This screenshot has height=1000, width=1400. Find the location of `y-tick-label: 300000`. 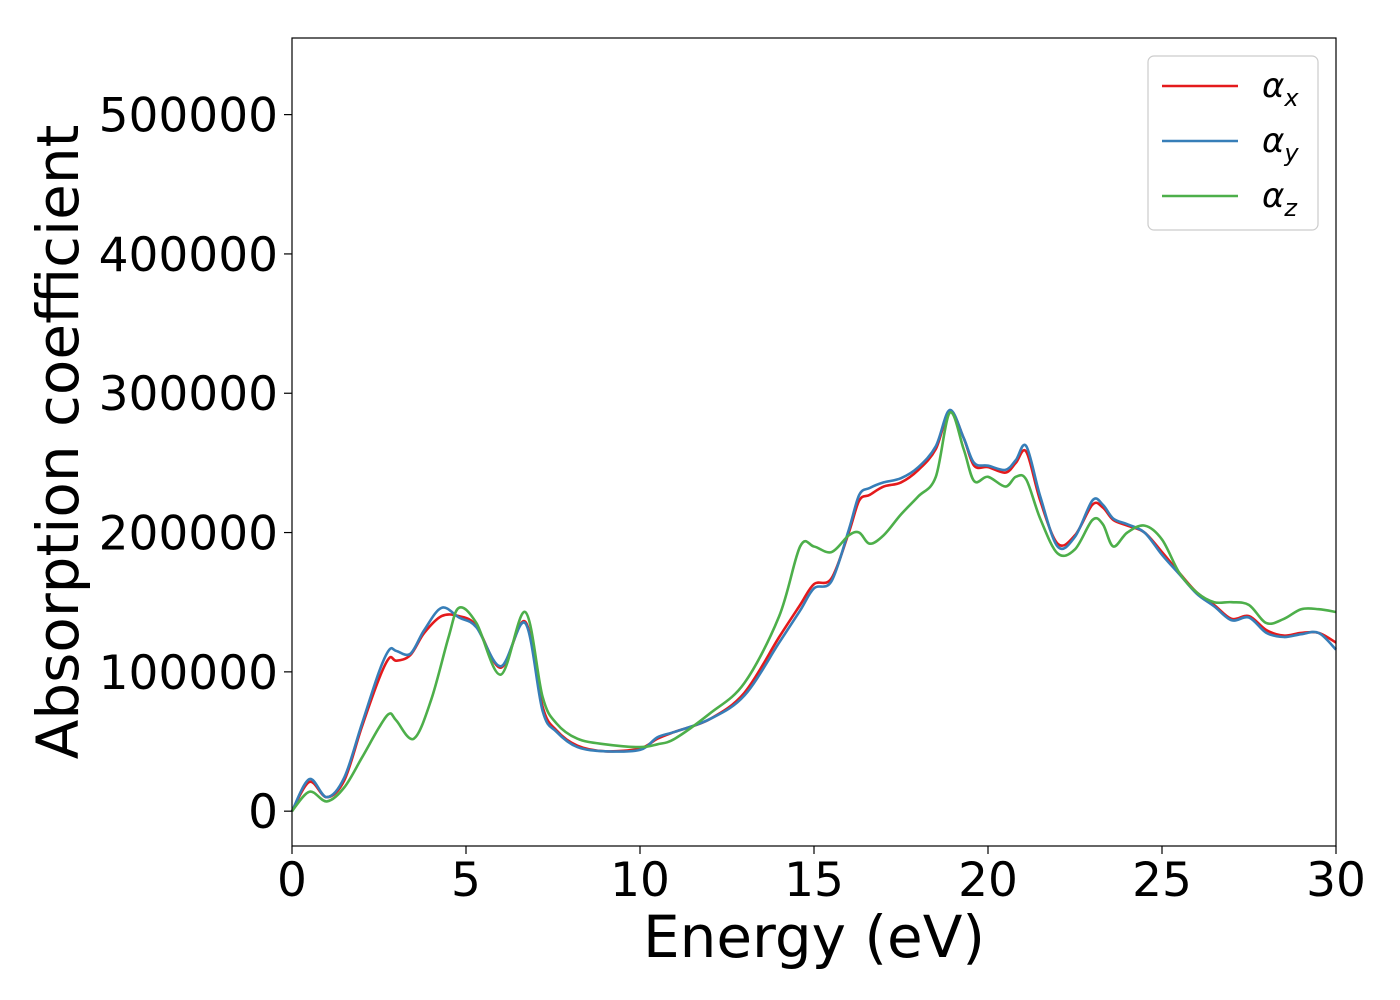

y-tick-label: 300000 is located at coordinates (188, 394).